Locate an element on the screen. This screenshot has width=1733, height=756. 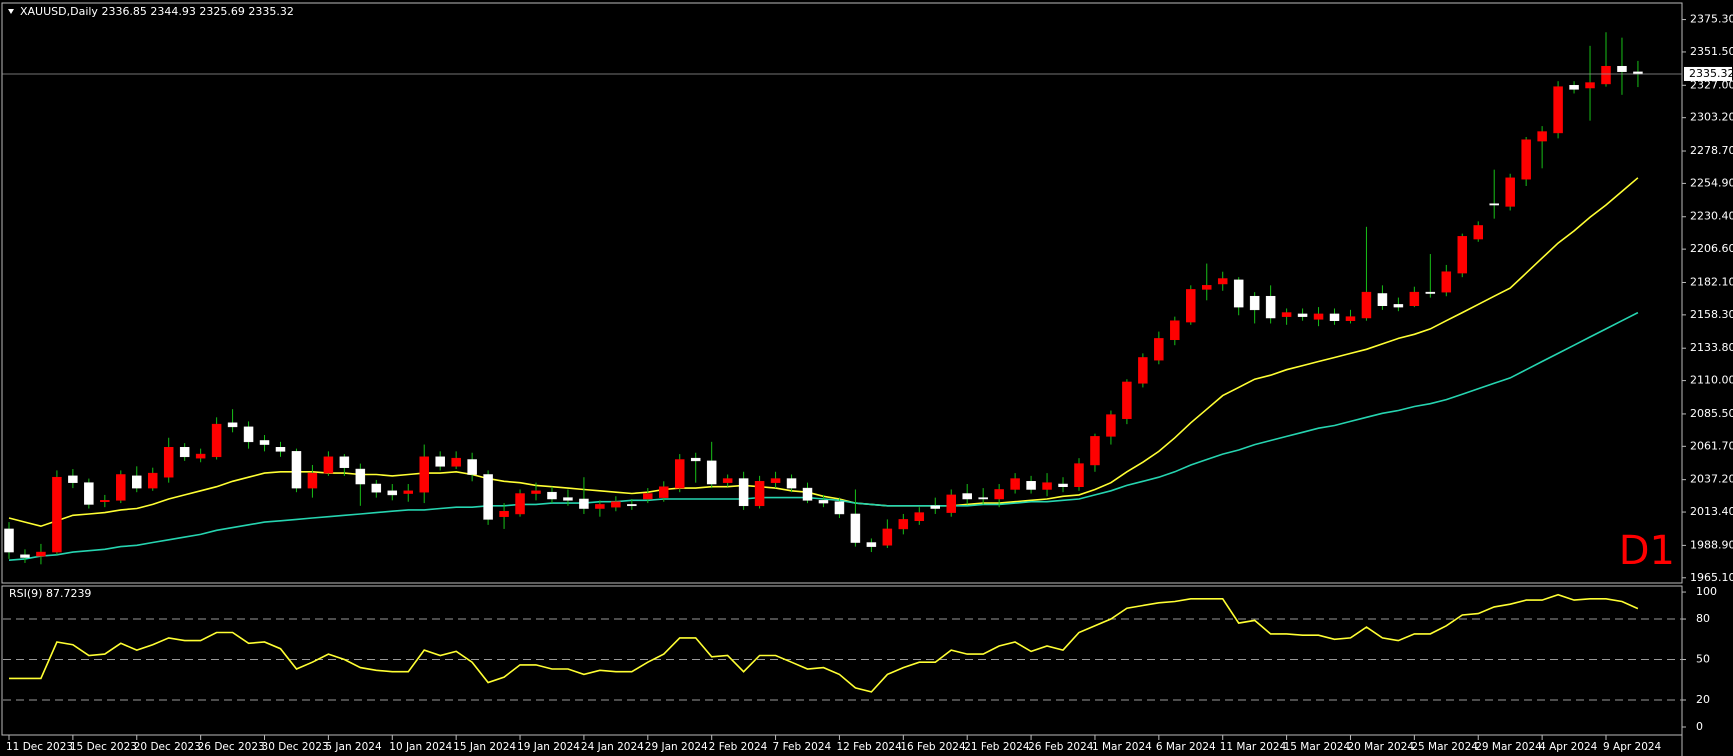
x-tick-label: 7 Feb 2024 is located at coordinates (802, 747).